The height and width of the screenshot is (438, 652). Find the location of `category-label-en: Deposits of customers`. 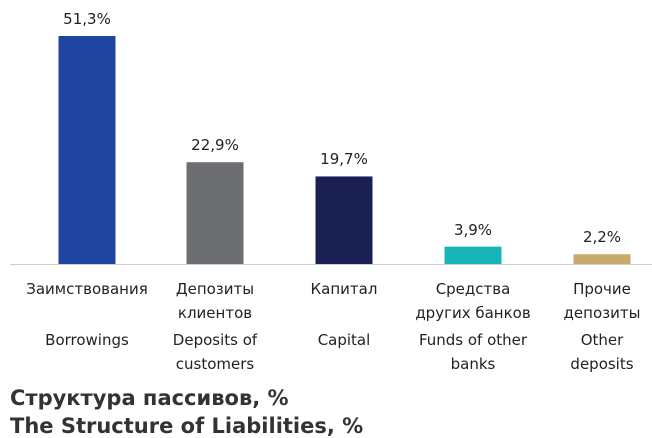

category-label-en: Deposits of customers is located at coordinates (215, 352).